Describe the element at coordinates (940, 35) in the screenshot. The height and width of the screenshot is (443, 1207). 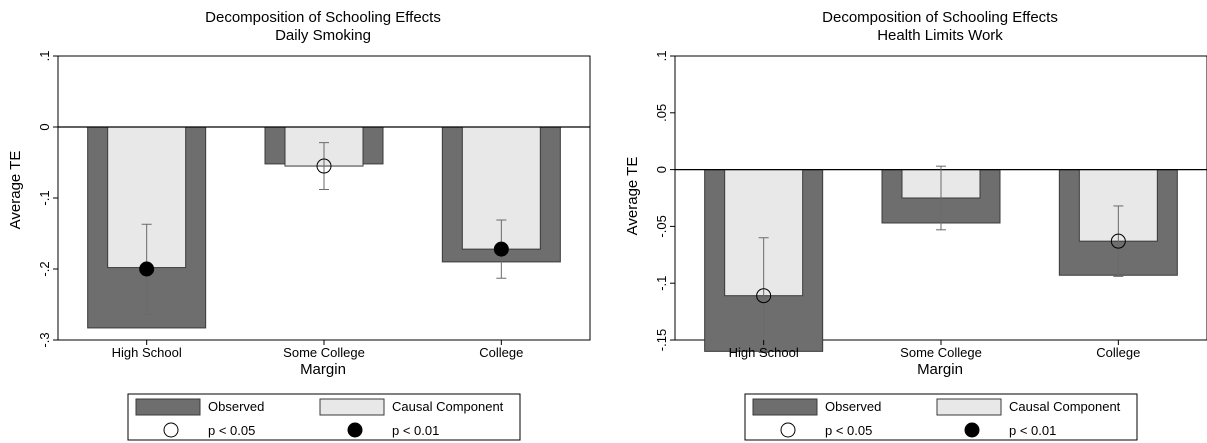
I see `chart-subtitle: Health Limits Work` at that location.